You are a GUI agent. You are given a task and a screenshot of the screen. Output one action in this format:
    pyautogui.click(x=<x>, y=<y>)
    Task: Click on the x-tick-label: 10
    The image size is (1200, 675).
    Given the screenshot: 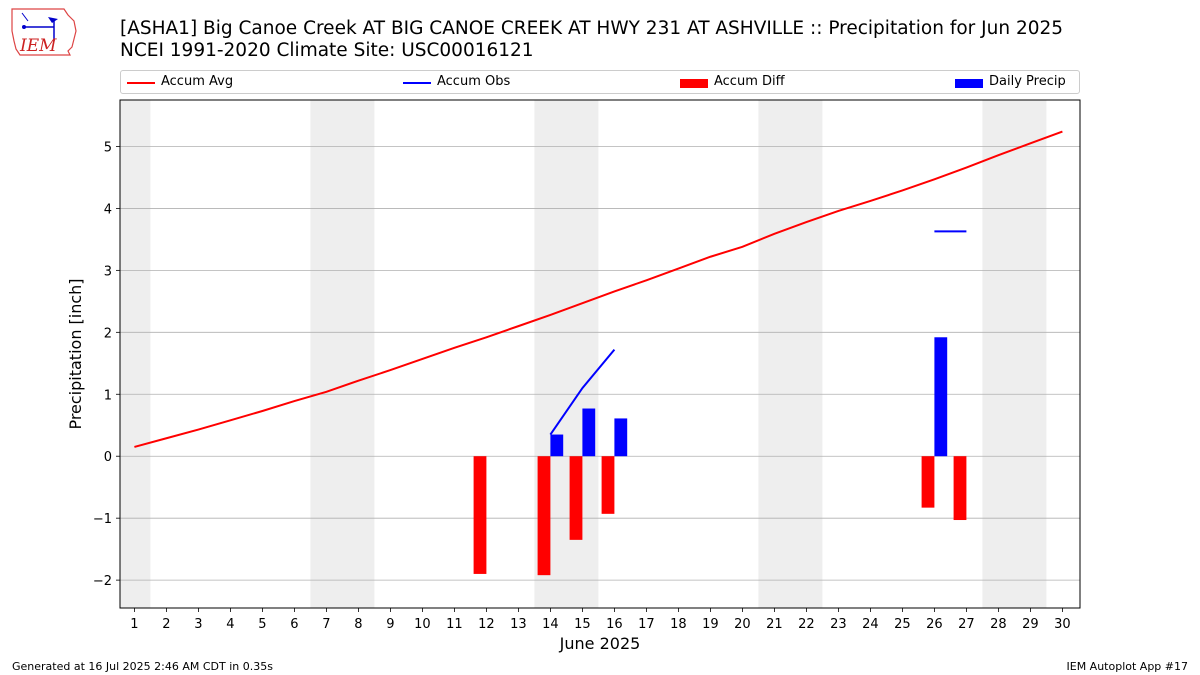 What is the action you would take?
    pyautogui.click(x=422, y=624)
    